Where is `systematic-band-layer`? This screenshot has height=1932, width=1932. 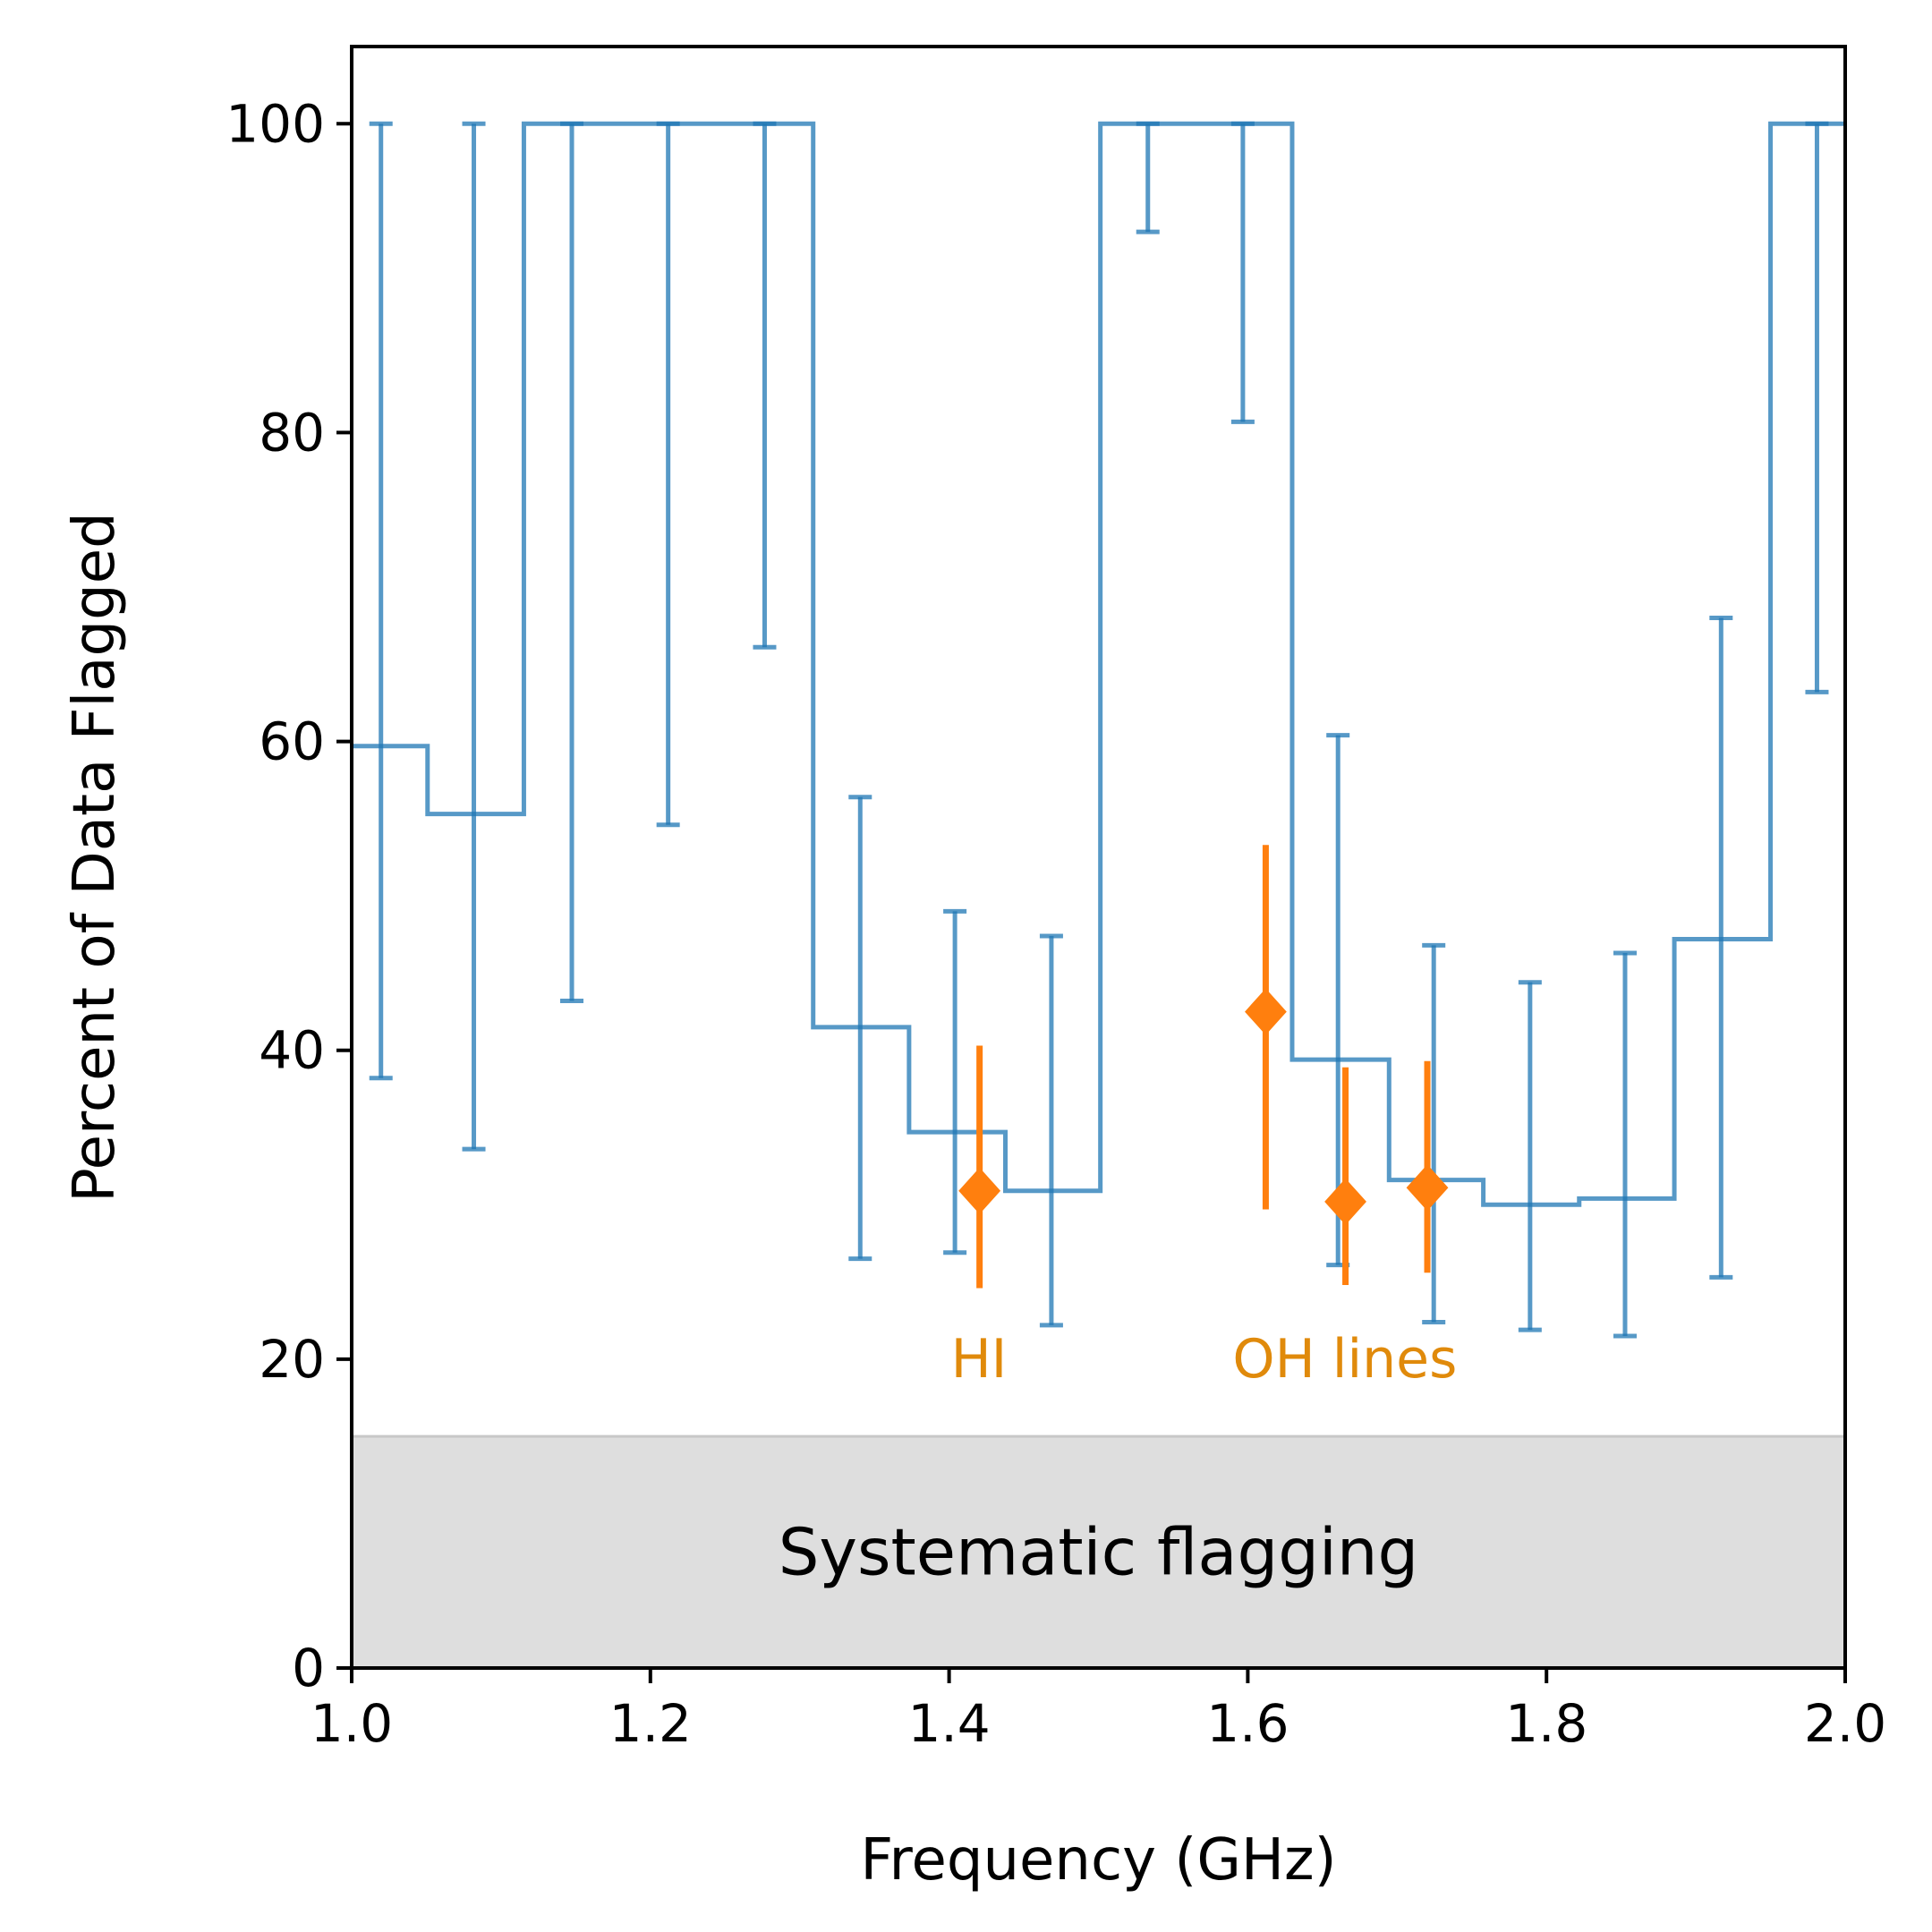
systematic-band-layer is located at coordinates (1098, 1551).